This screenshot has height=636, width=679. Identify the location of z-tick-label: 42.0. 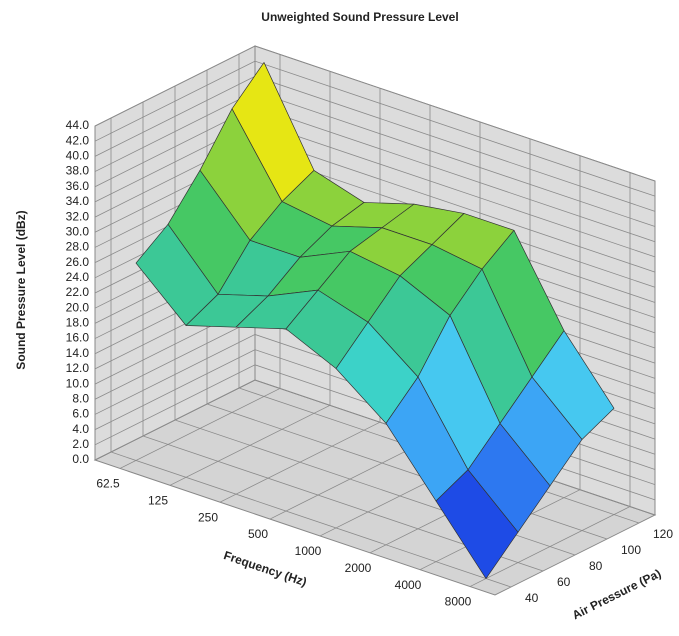
(78, 140).